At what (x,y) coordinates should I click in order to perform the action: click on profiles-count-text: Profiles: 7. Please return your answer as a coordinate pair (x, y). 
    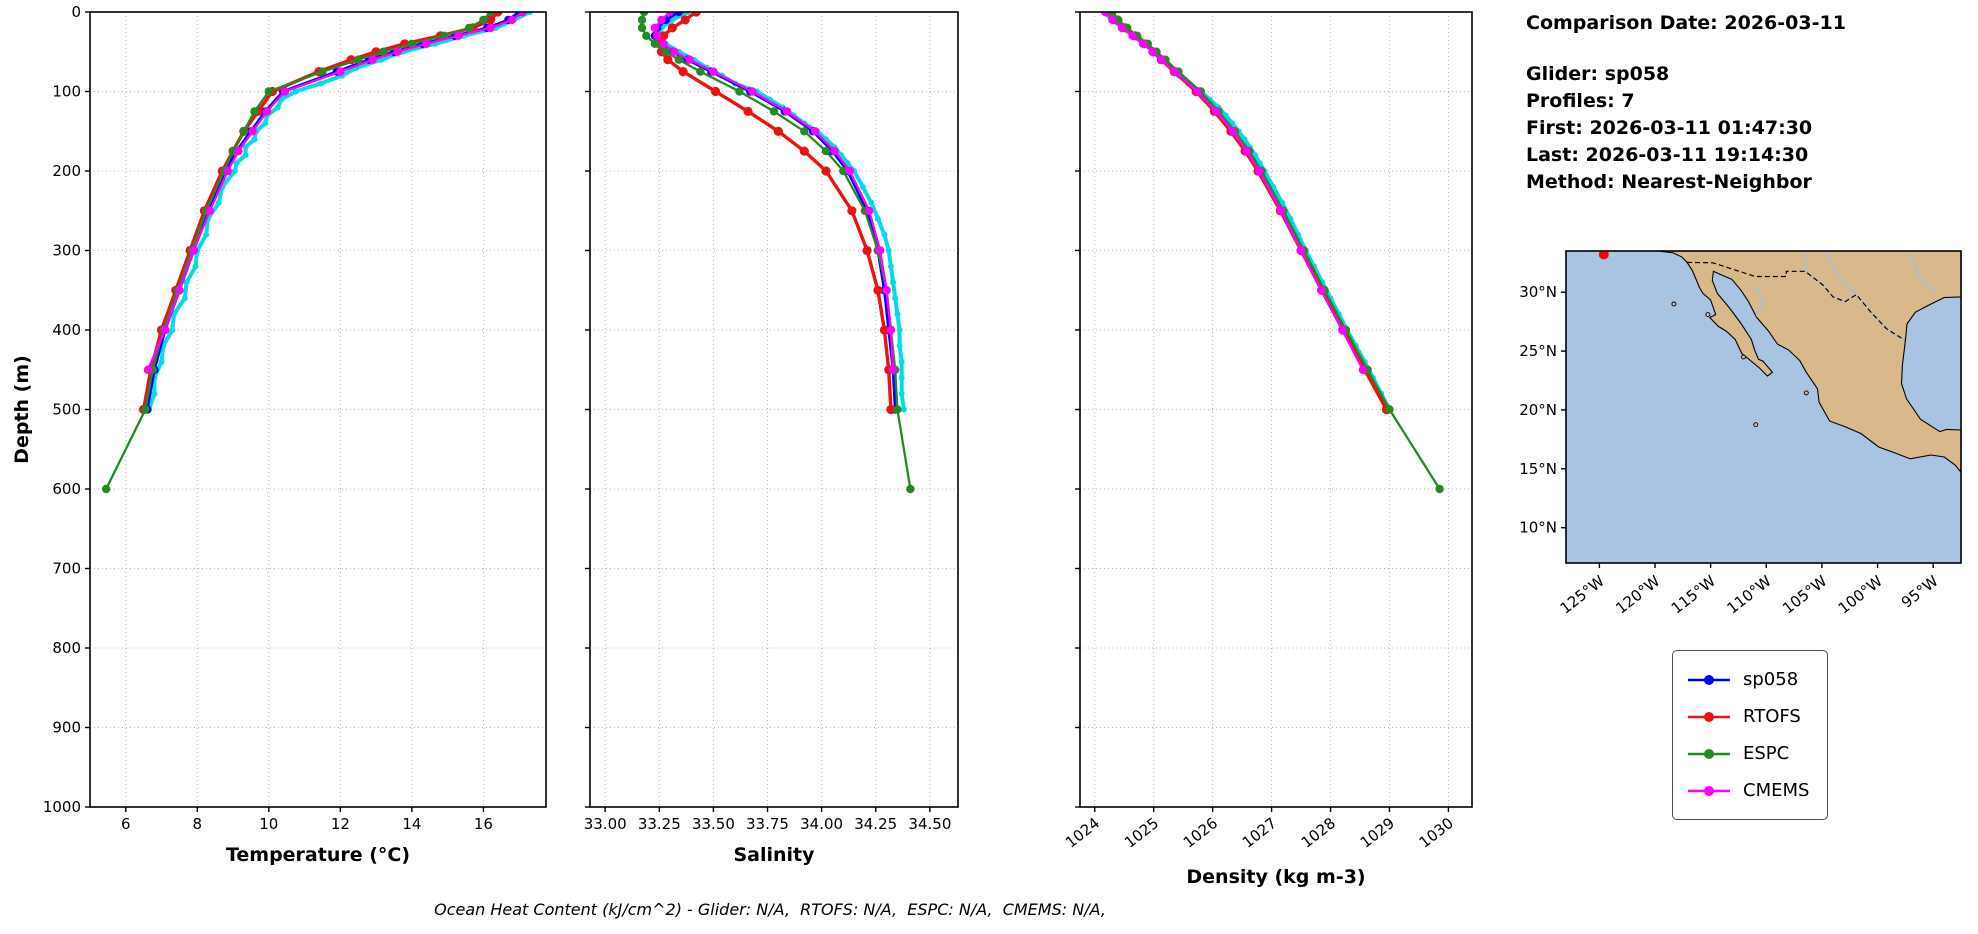
    Looking at the image, I should click on (1580, 101).